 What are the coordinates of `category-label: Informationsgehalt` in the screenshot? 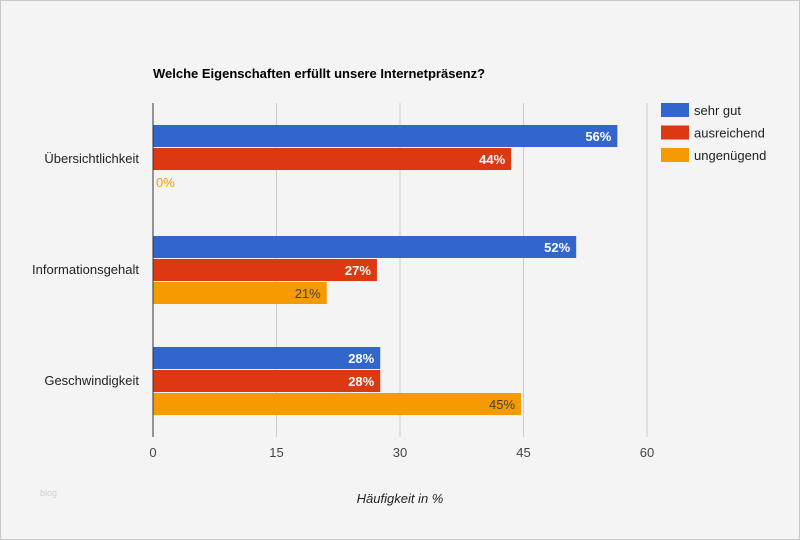 It's located at (85, 269).